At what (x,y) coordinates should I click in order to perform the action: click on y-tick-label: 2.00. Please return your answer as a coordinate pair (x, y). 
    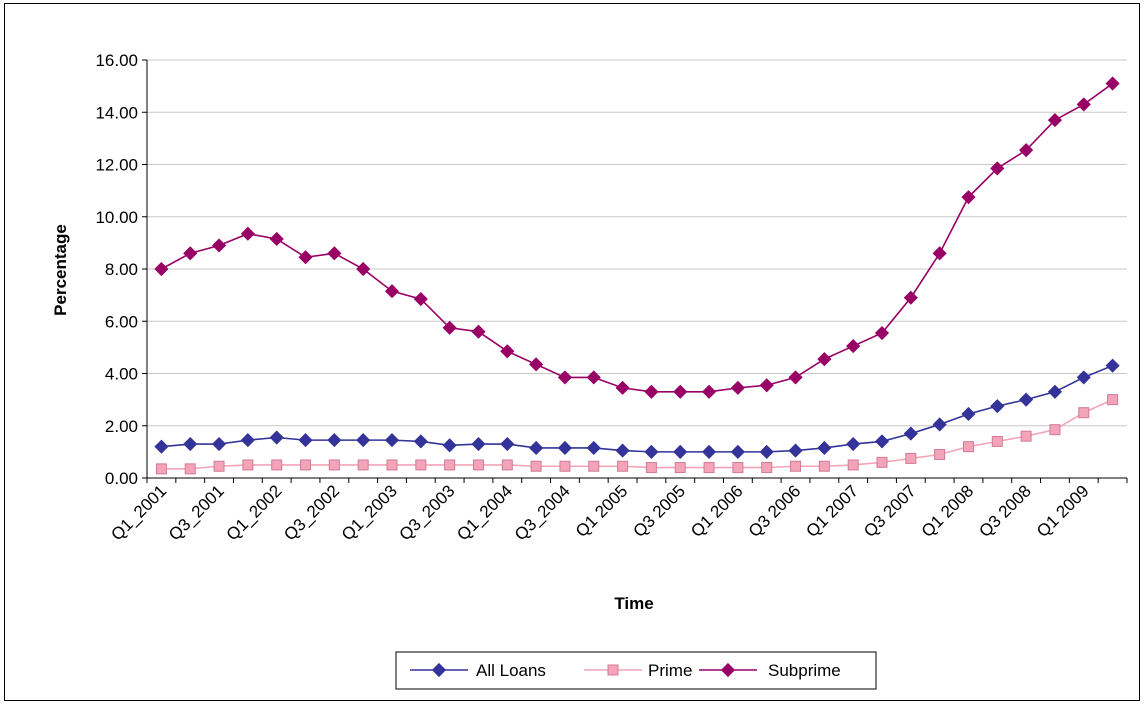
    Looking at the image, I should click on (121, 426).